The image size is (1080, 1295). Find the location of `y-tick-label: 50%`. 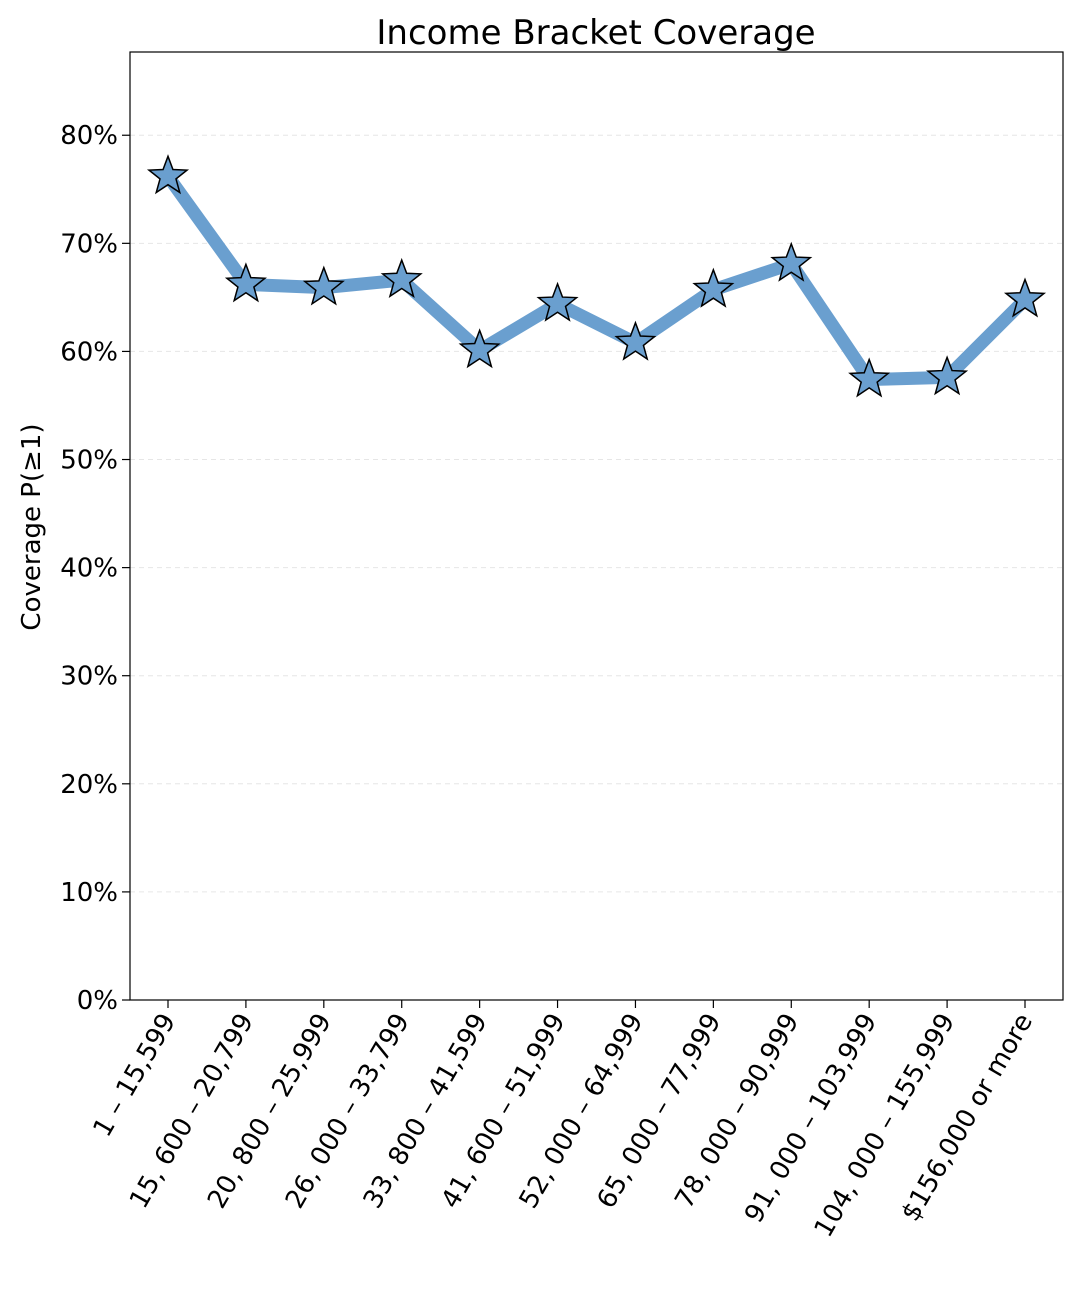

y-tick-label: 50% is located at coordinates (89, 461).